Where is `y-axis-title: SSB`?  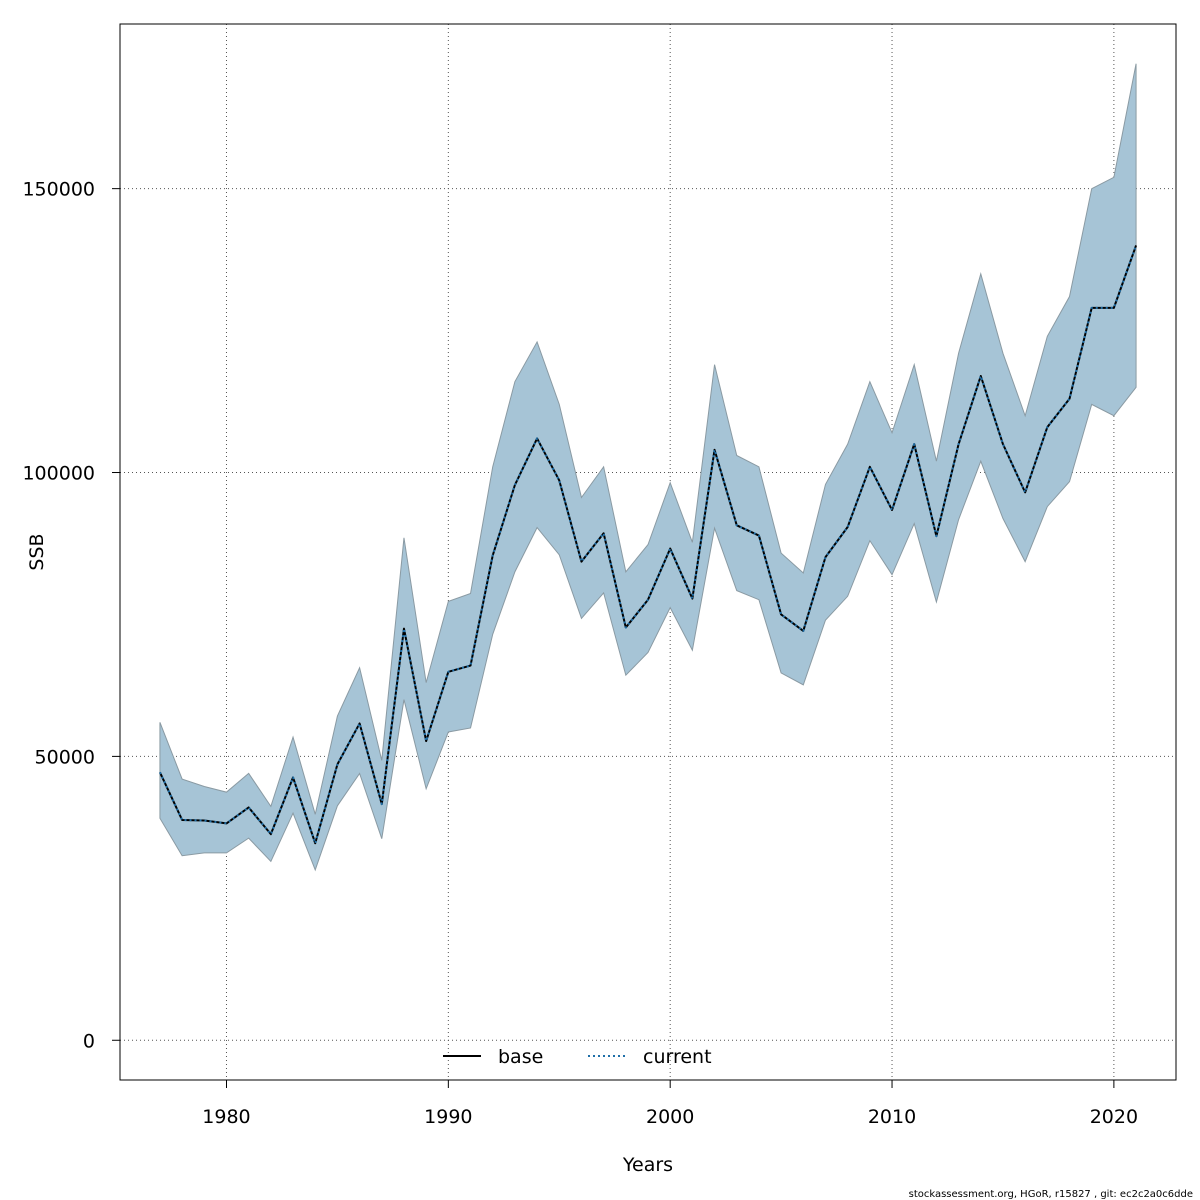
y-axis-title: SSB is located at coordinates (37, 551).